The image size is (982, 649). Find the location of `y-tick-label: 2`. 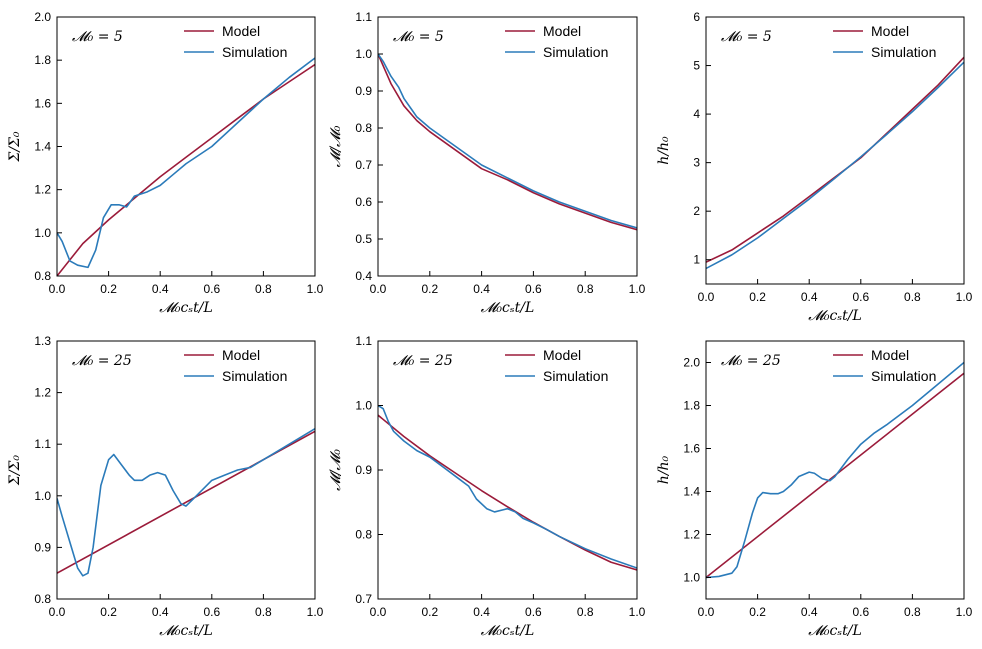

y-tick-label: 2 is located at coordinates (696, 211).